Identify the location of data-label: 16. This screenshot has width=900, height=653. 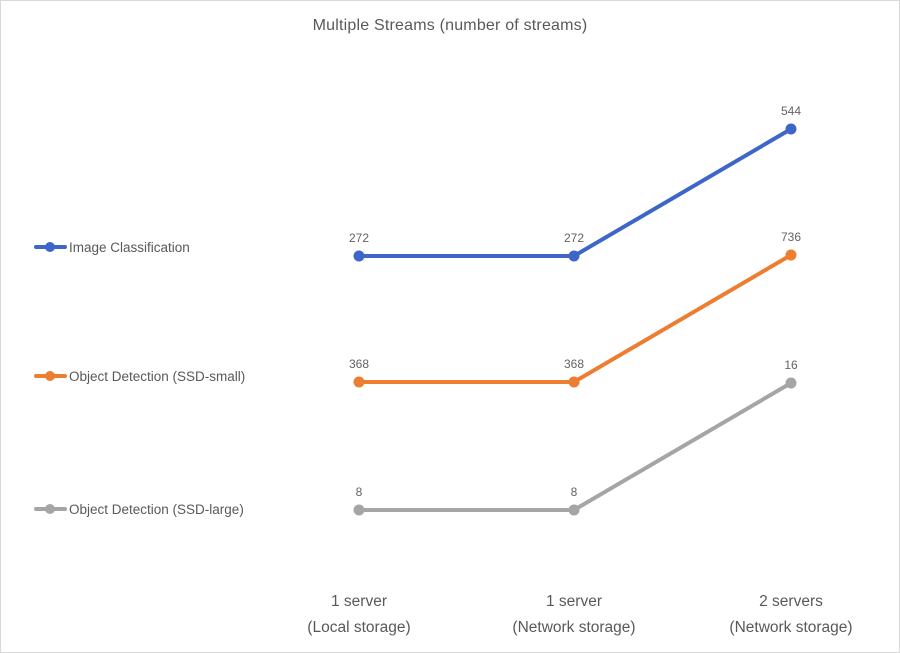
(791, 365).